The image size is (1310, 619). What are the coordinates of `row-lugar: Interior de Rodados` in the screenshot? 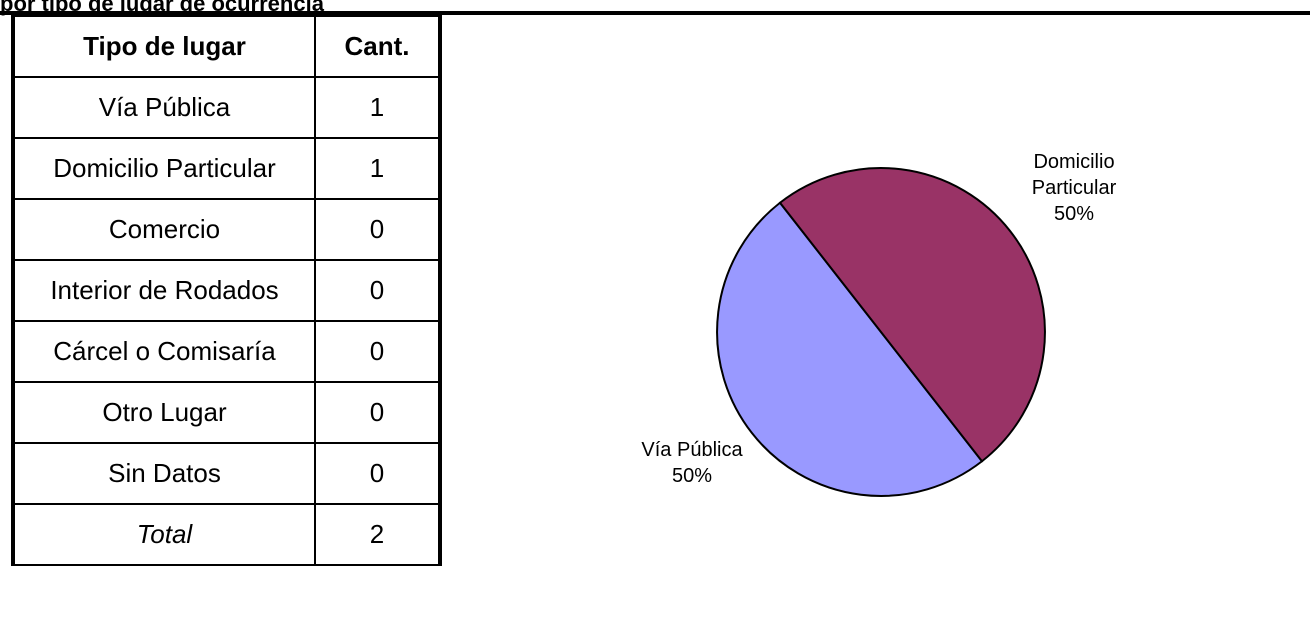 It's located at (164, 290).